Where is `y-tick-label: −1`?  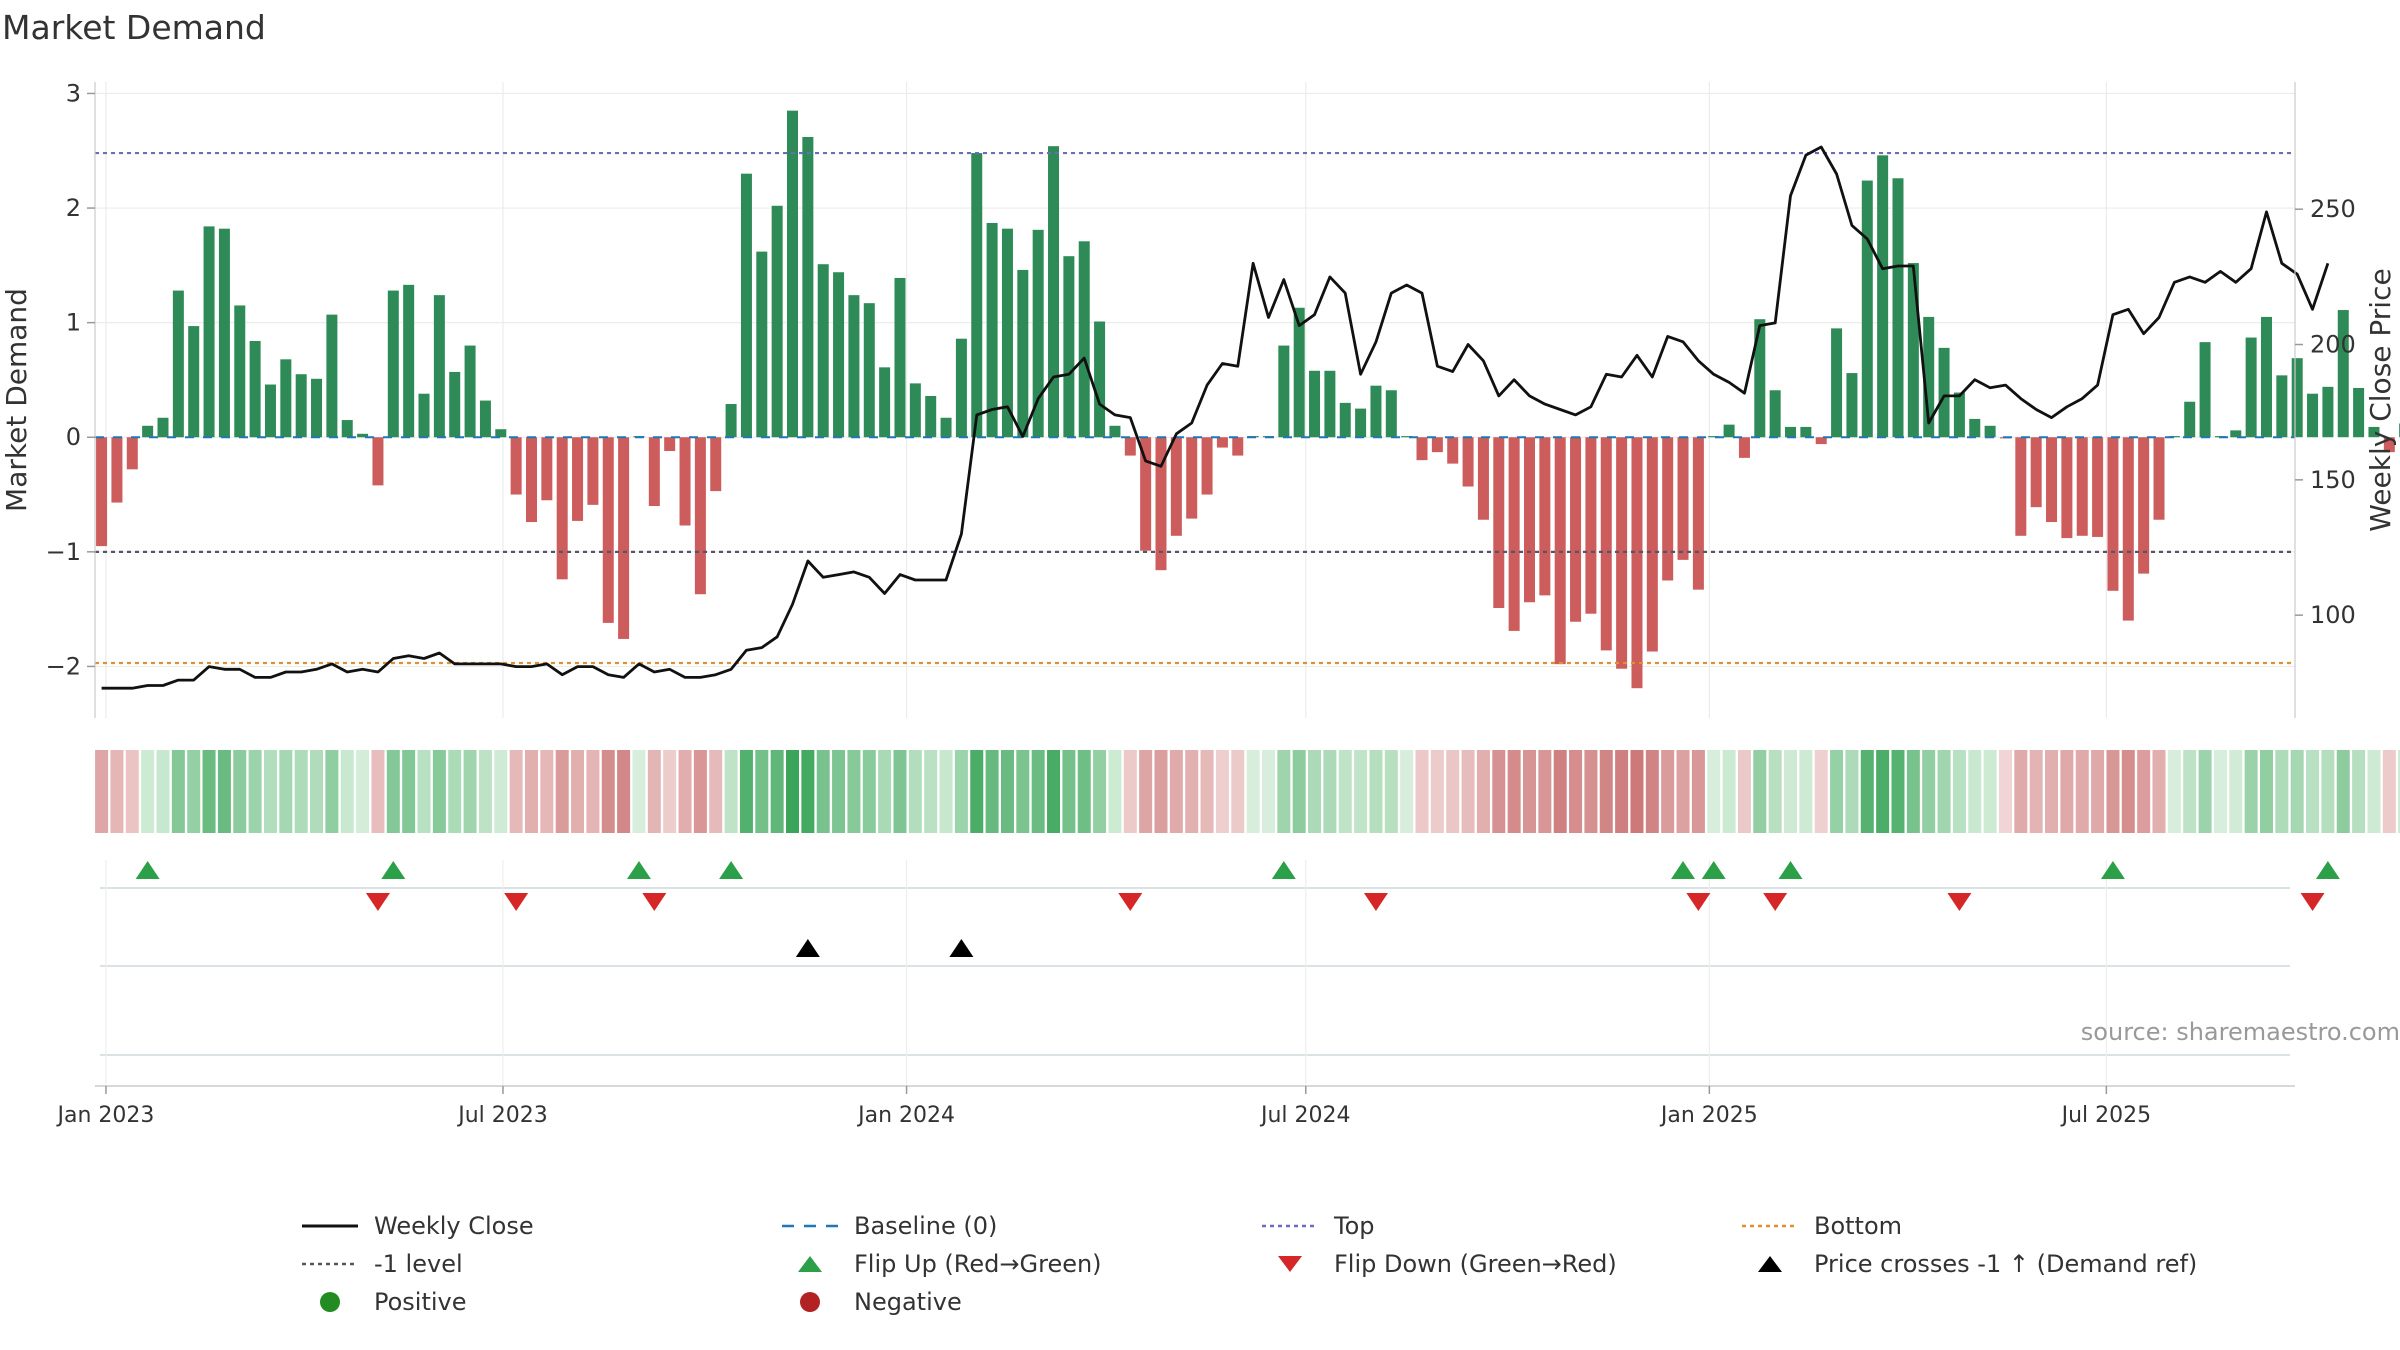 y-tick-label: −1 is located at coordinates (63, 552).